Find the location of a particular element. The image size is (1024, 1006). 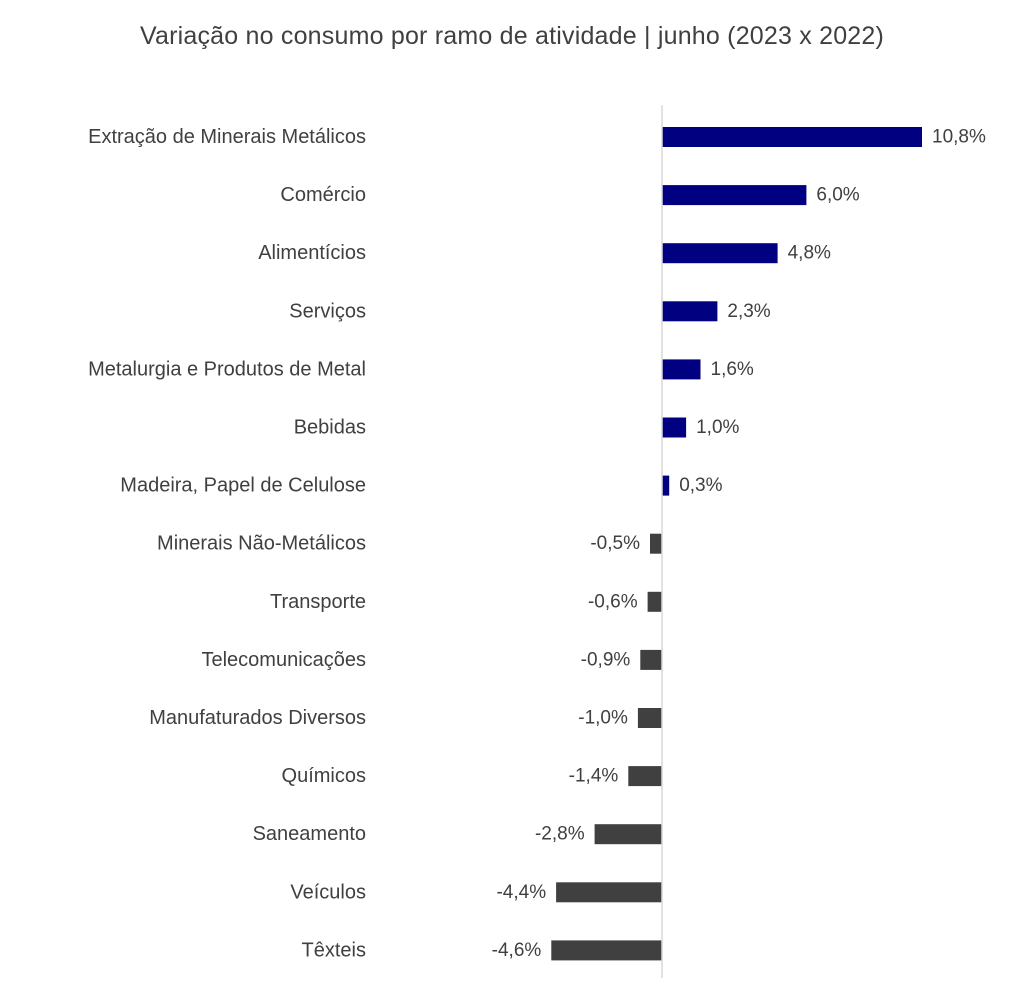

value-label-13: -4,4% is located at coordinates (521, 892).